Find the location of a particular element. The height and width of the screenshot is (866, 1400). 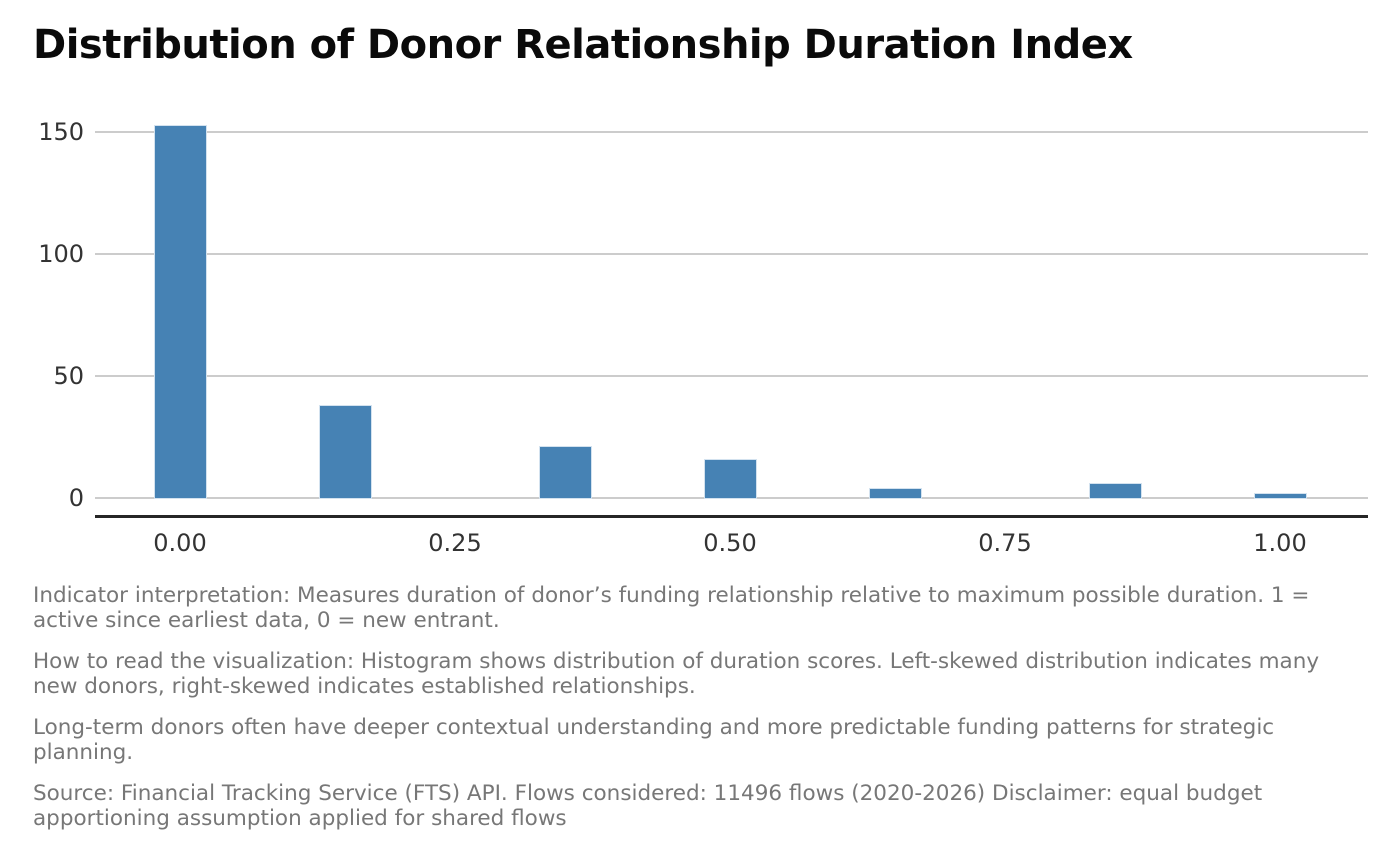

x-tick-label-0.50: 0.50 is located at coordinates (730, 543).